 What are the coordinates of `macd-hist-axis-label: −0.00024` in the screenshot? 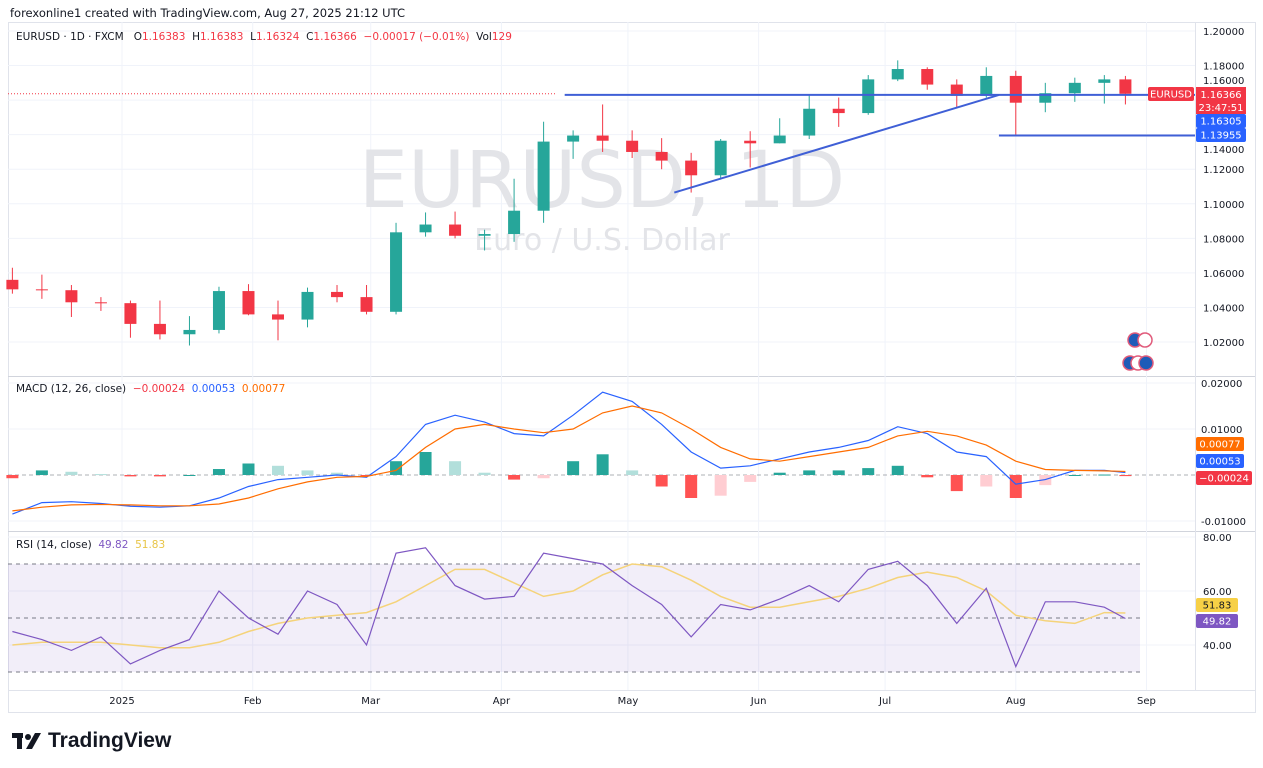 It's located at (1224, 479).